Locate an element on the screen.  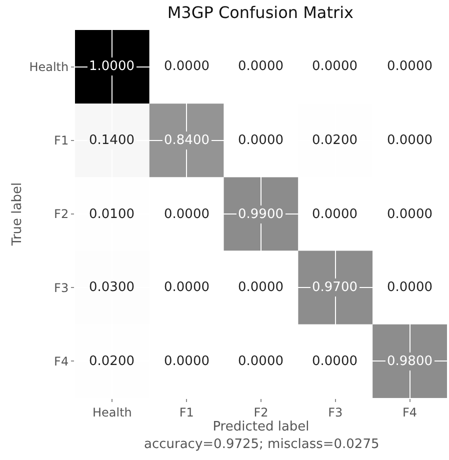
data-label: 0.9700 is located at coordinates (335, 287).